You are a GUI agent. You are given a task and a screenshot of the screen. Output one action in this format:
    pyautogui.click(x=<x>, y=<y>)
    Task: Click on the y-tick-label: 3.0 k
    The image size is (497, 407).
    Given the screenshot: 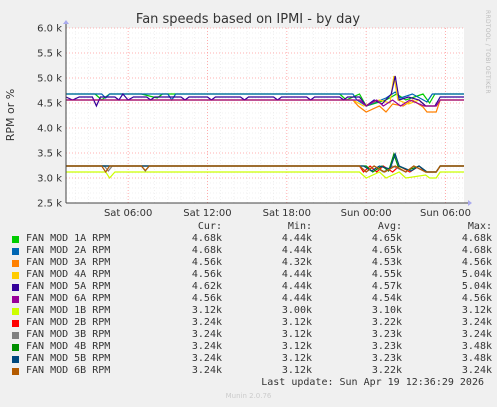 What is the action you would take?
    pyautogui.click(x=49, y=179)
    